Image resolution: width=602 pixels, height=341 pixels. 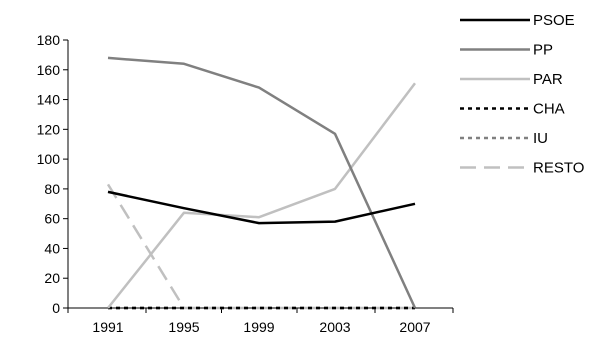 What do you see at coordinates (258, 327) in the screenshot?
I see `x-tick-label: 1999` at bounding box center [258, 327].